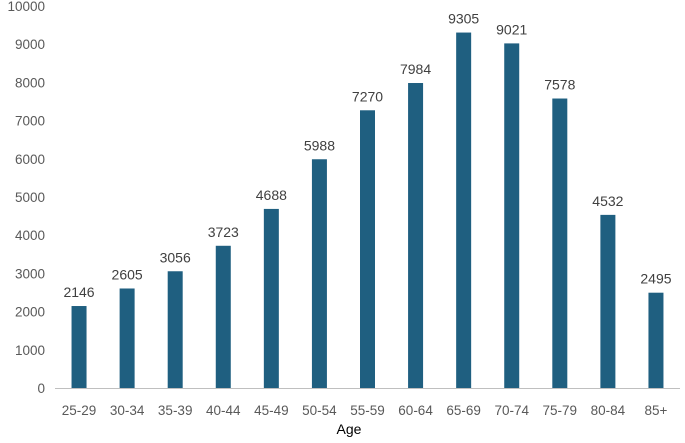  What do you see at coordinates (319, 410) in the screenshot?
I see `x-tick-label: 50-54` at bounding box center [319, 410].